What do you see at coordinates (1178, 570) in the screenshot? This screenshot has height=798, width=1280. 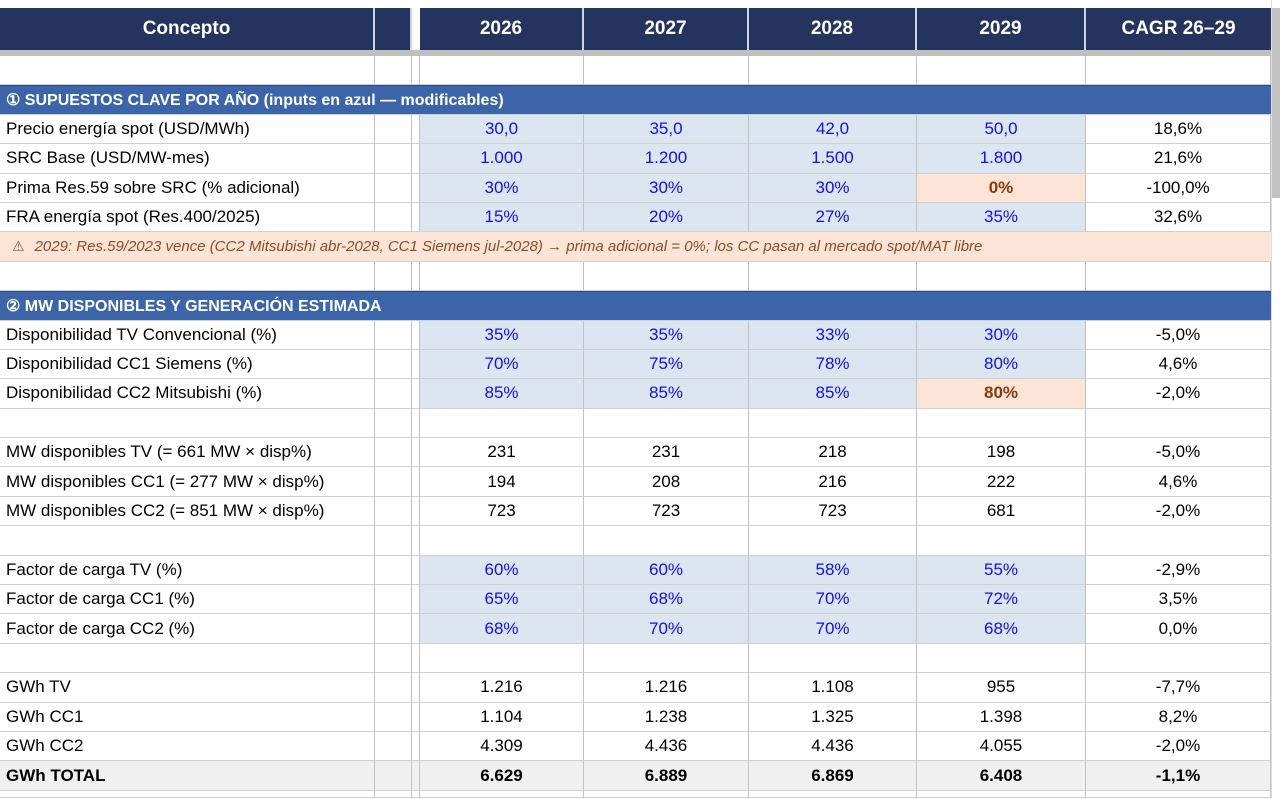 I see `cagr-cell: -2,9%` at bounding box center [1178, 570].